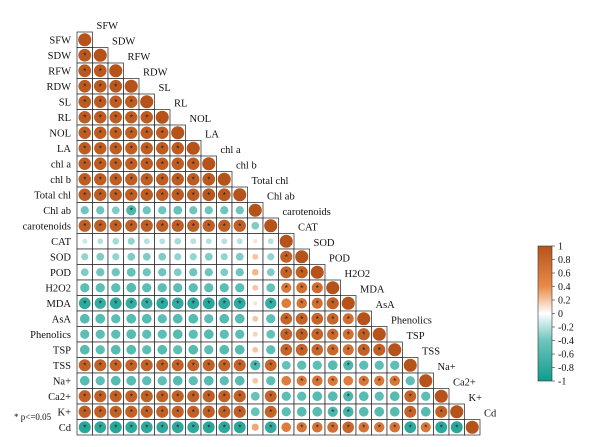 The image size is (600, 447). Describe the element at coordinates (47, 226) in the screenshot. I see `row-label: carotenoids` at that location.